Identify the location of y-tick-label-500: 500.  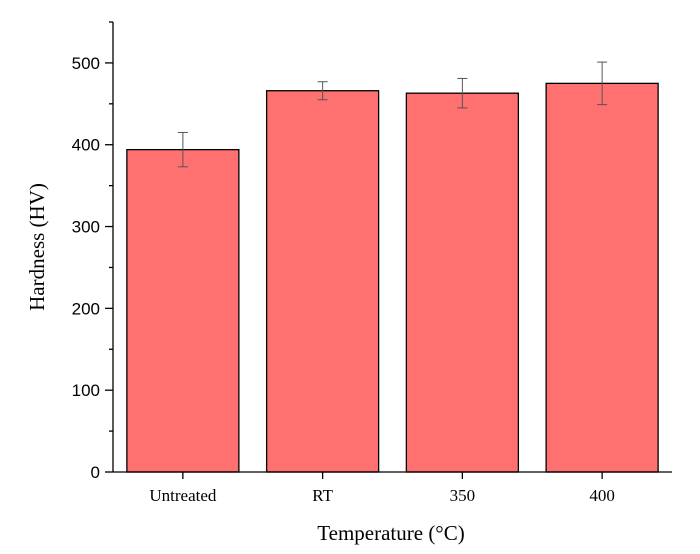
(86, 63).